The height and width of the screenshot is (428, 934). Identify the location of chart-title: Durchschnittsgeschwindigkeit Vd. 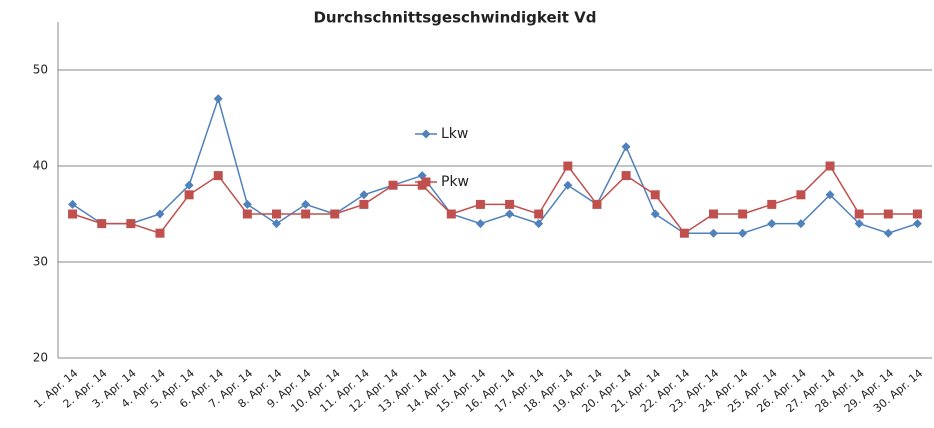
(454, 18).